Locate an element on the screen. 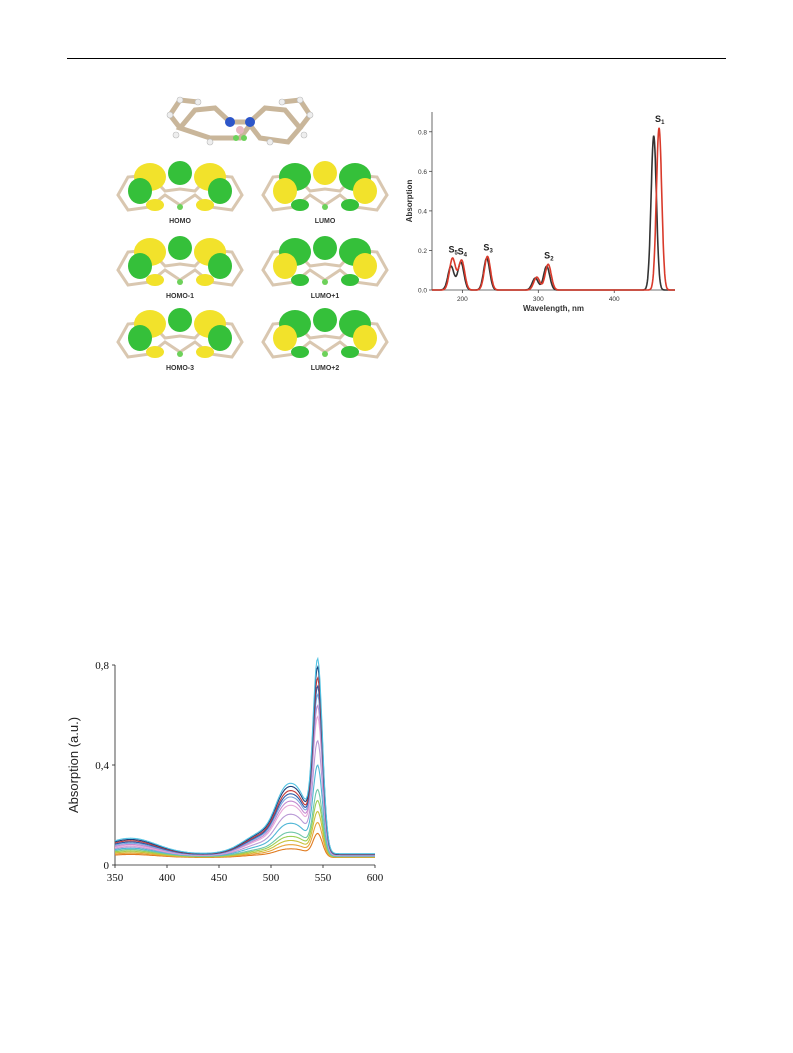  orbital-label: LUMO is located at coordinates (325, 221).